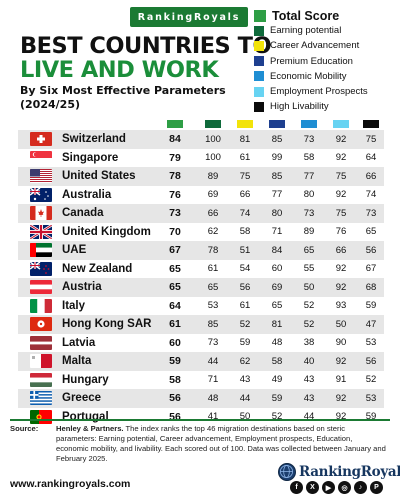  I want to click on x-icon: X, so click(312, 487).